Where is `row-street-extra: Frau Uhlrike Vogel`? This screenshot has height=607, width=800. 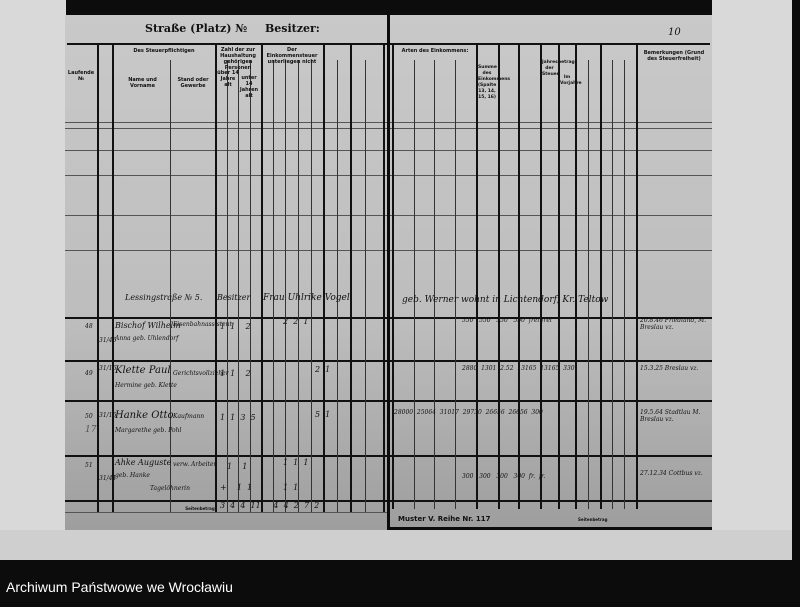
row-street-extra: Frau Uhlrike Vogel is located at coordinates (306, 298).